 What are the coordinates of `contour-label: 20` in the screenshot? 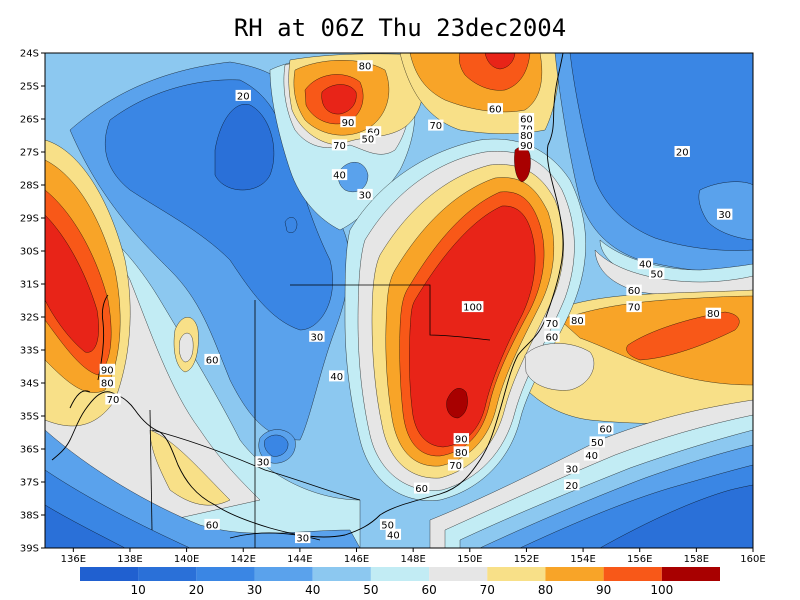 It's located at (682, 152).